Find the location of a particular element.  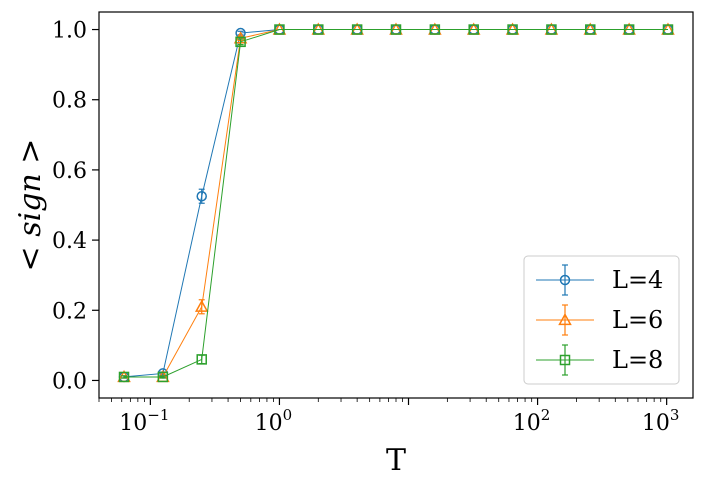

y-tick-label: 0.8 is located at coordinates (69, 101).